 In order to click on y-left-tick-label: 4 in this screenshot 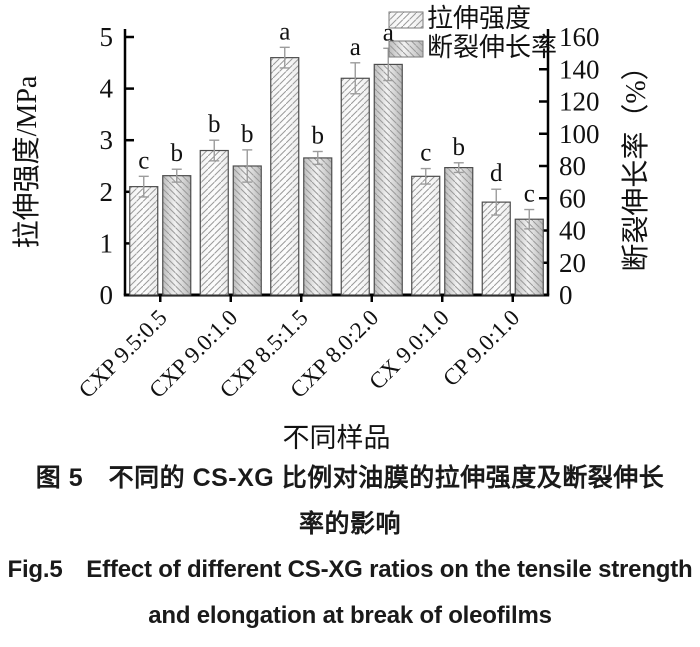, I will do `click(107, 89)`.